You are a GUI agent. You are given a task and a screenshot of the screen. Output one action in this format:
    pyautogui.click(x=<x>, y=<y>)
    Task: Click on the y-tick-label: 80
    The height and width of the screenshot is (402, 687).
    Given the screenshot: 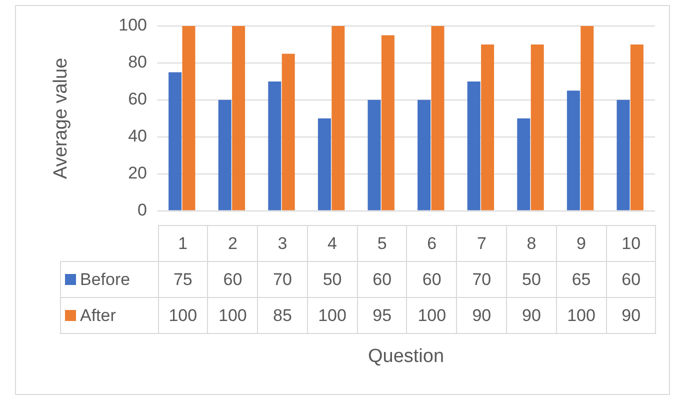 What is the action you would take?
    pyautogui.click(x=137, y=62)
    